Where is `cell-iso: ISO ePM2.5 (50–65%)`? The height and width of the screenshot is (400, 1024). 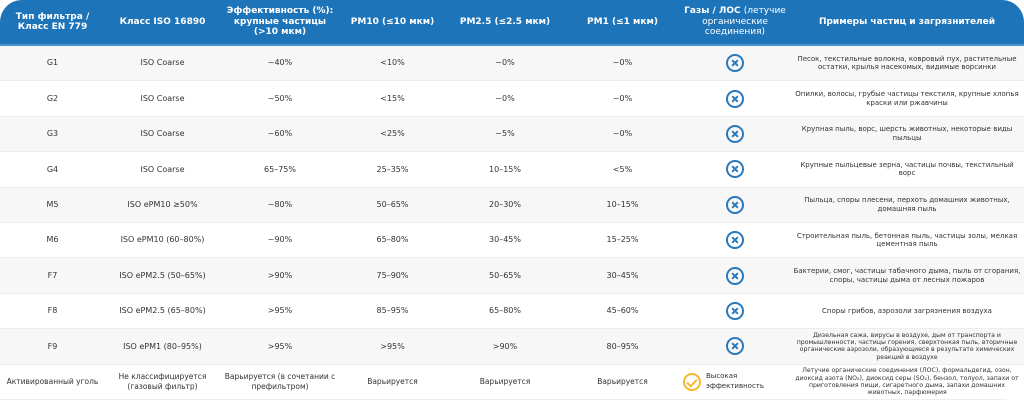
cell-iso: ISO ePM2.5 (50–65%) is located at coordinates (162, 275).